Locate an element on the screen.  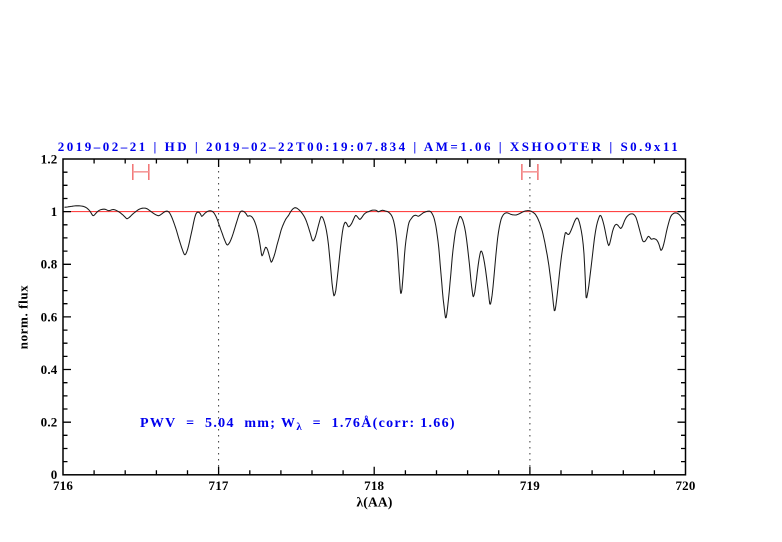
svg-text: 717 is located at coordinates (219, 485).